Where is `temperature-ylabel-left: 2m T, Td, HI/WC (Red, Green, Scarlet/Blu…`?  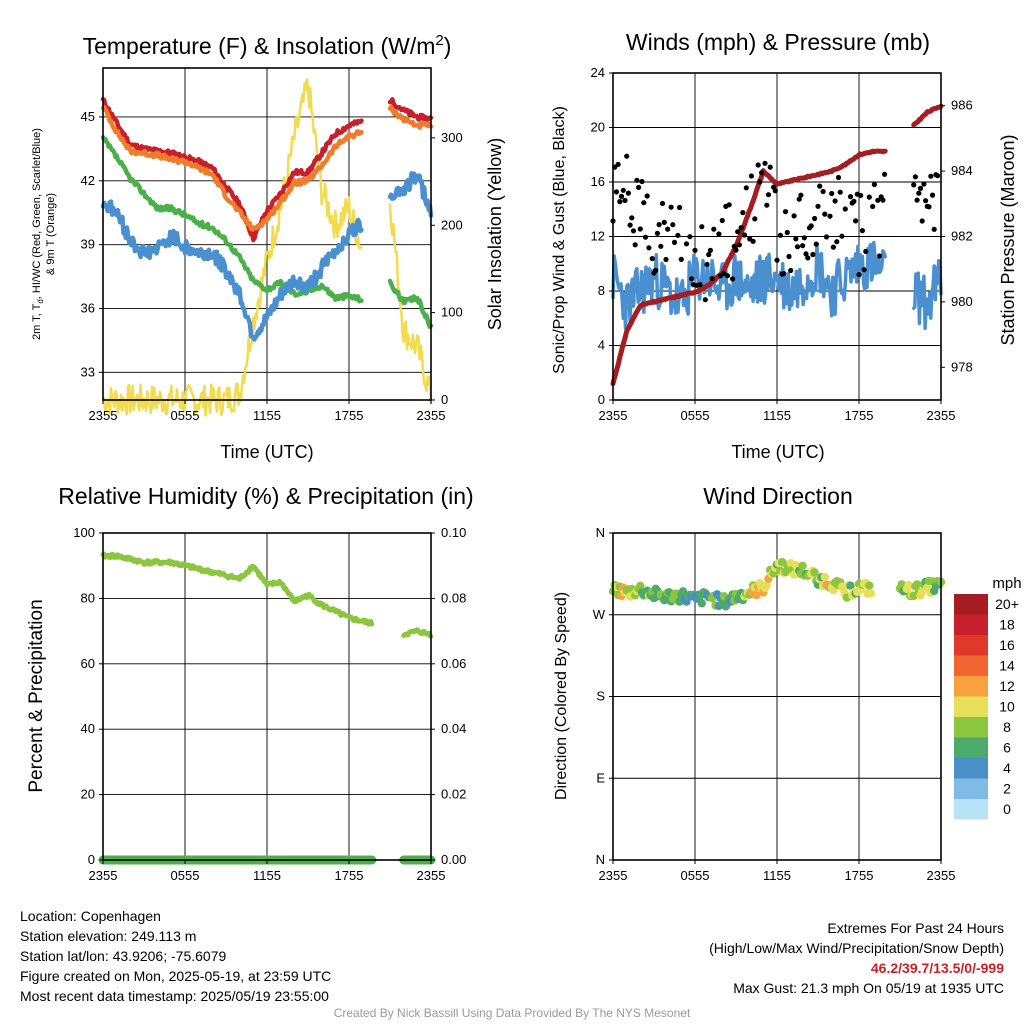
temperature-ylabel-left: 2m T, Td, HI/WC (Red, Green, Scarlet/Blu… is located at coordinates (38, 234).